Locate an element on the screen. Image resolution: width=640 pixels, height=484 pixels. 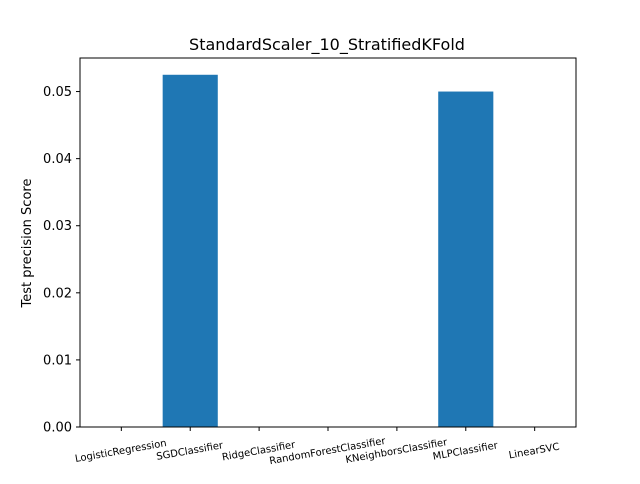
y-tick-label: 0.03 is located at coordinates (57, 226).